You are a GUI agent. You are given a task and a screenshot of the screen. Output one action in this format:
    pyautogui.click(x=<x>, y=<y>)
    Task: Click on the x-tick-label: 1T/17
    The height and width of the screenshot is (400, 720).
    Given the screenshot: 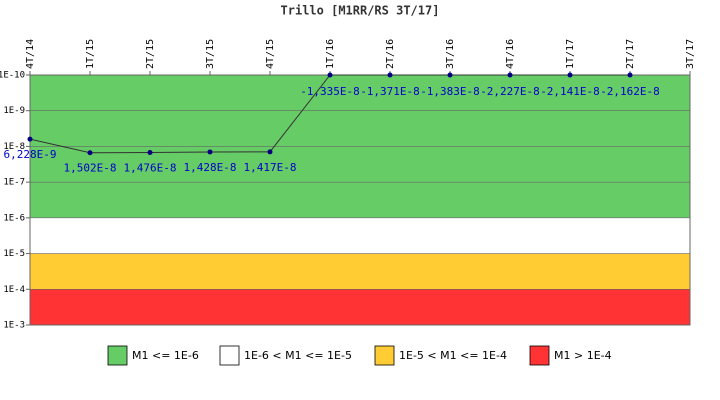 What is the action you would take?
    pyautogui.click(x=570, y=54)
    